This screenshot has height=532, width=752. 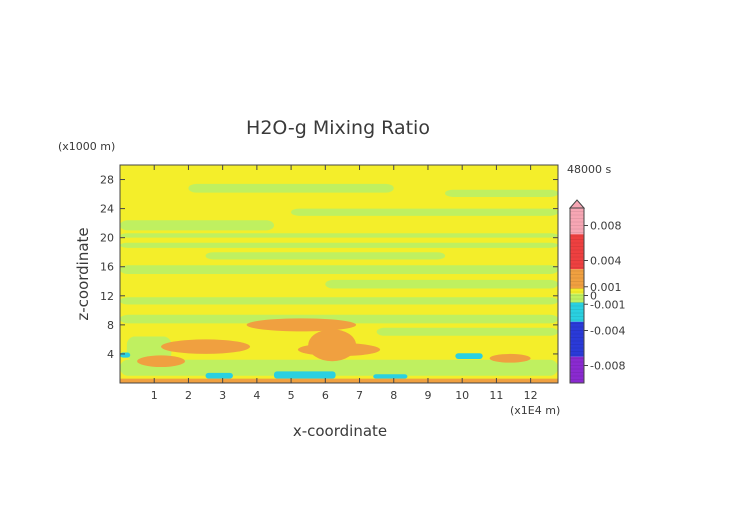 I want to click on y-tick-label: 8, so click(x=110, y=325).